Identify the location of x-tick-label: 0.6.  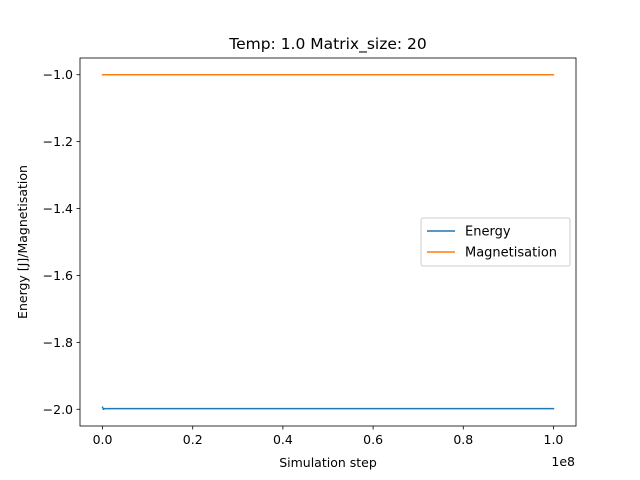
(373, 439).